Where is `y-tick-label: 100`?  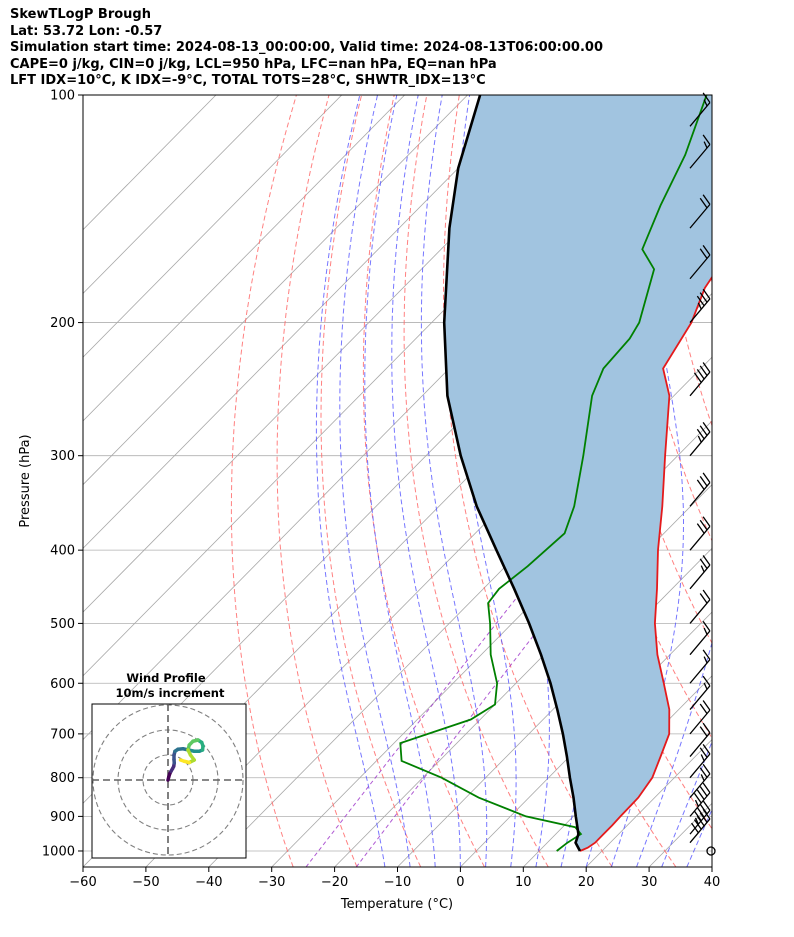
y-tick-label: 100 is located at coordinates (62, 96).